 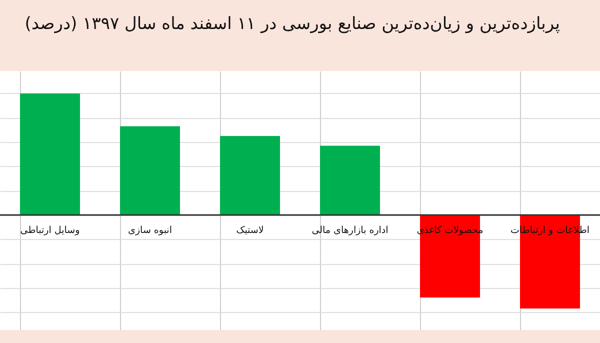 I want to click on chart-title: پربازده‌ترین و زیان‌ده‌ترین صنایع بورسی در ۱۱ اسفند ماه سال ۱۳۹۷ (درصد), so click(x=292, y=24).